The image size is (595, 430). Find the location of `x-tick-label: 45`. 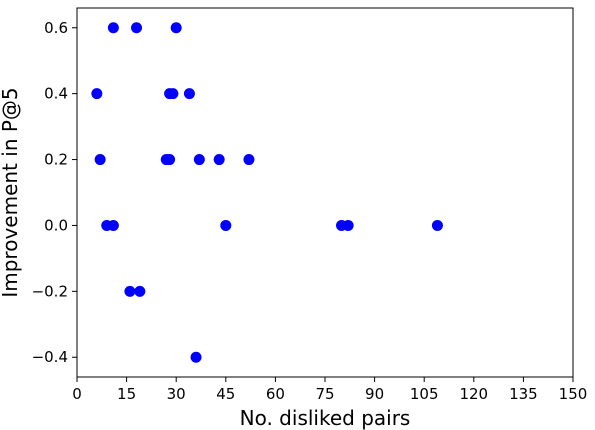

x-tick-label: 45 is located at coordinates (225, 394).